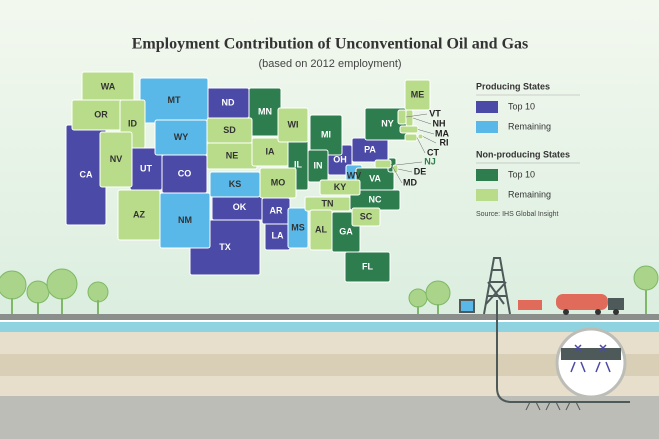 This screenshot has width=659, height=439. I want to click on state-label: WY, so click(181, 137).